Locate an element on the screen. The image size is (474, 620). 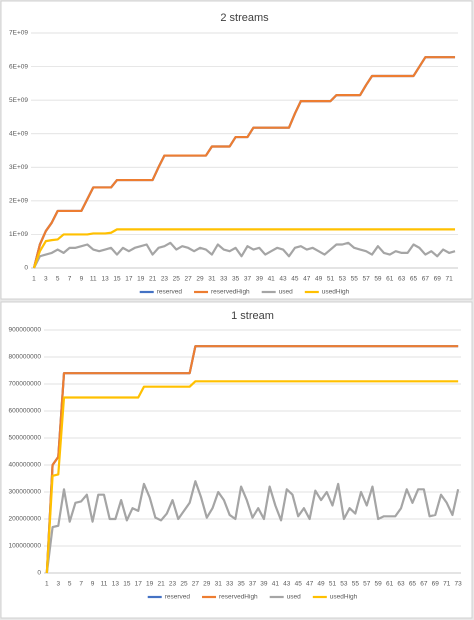
y-tick-label: 600000000 is located at coordinates (24, 411).